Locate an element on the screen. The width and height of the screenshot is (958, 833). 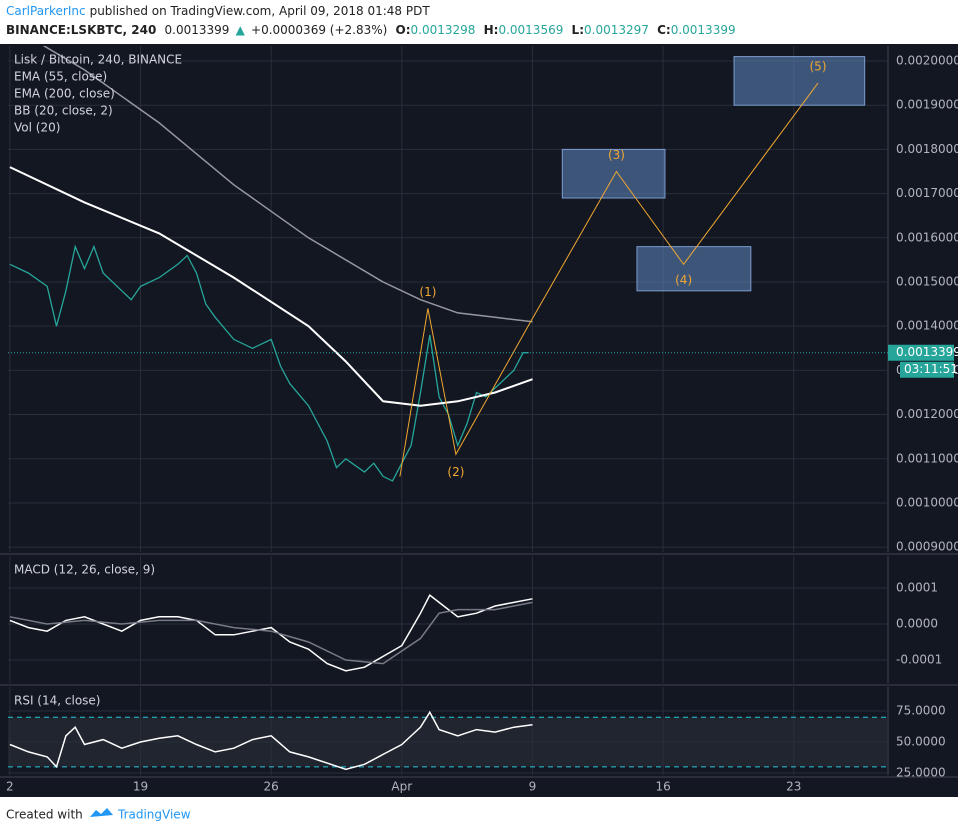
rsi-band is located at coordinates (448, 742).